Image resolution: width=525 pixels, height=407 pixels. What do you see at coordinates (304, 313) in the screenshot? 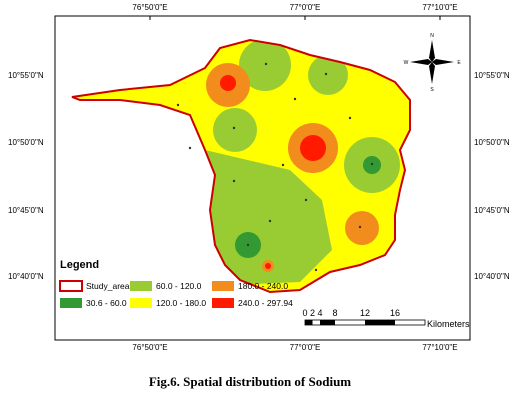
I see `scale-label: 0` at bounding box center [304, 313].